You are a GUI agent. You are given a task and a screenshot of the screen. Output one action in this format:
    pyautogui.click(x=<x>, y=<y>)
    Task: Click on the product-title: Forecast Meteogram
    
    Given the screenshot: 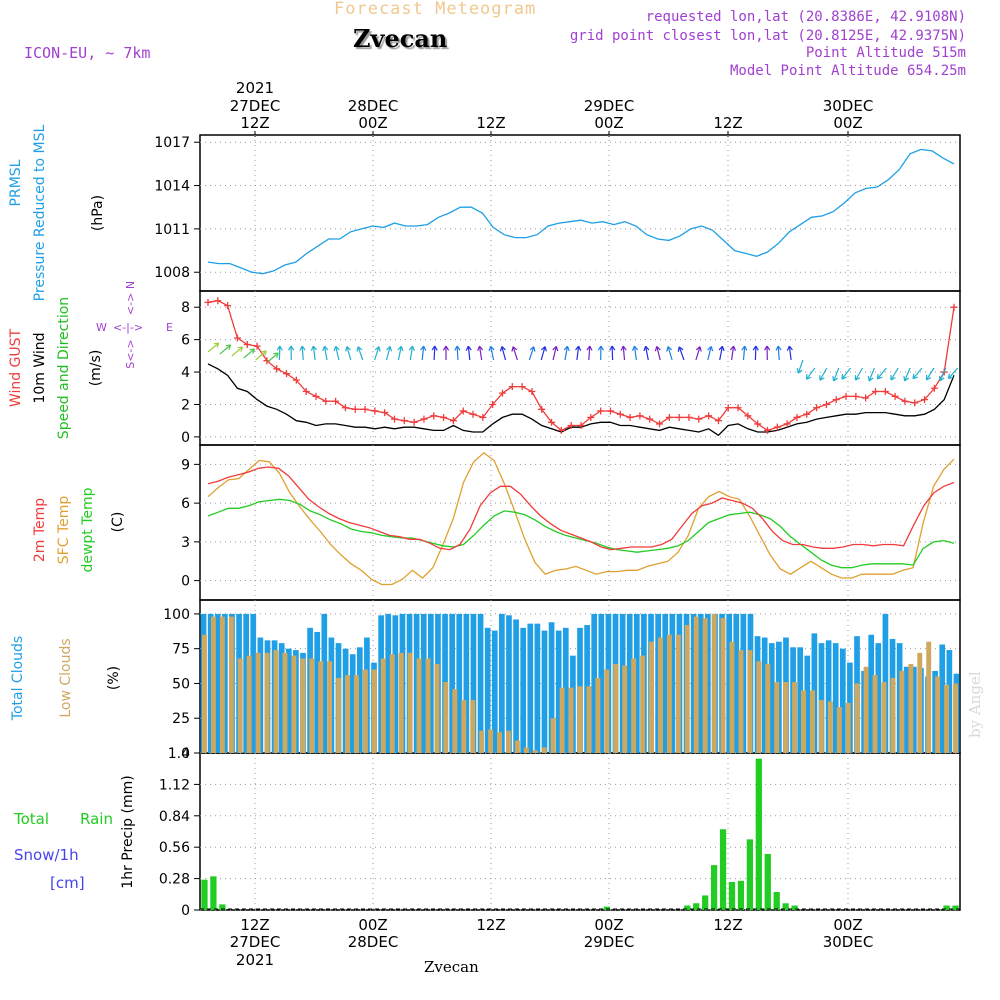 What is the action you would take?
    pyautogui.click(x=435, y=9)
    